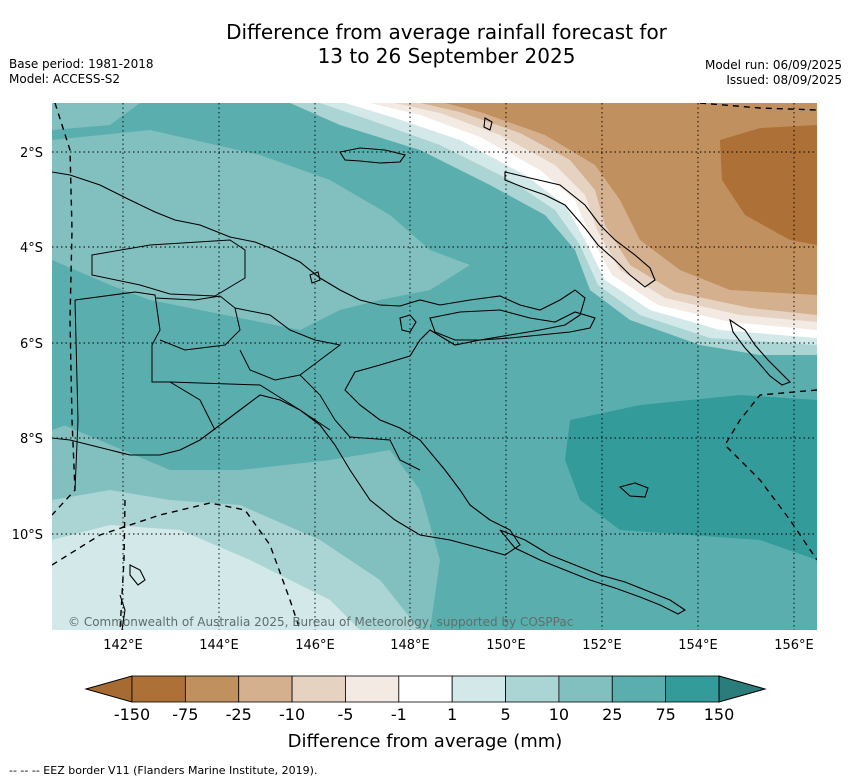 The width and height of the screenshot is (850, 781). I want to click on lat-label: 8°S, so click(31, 439).